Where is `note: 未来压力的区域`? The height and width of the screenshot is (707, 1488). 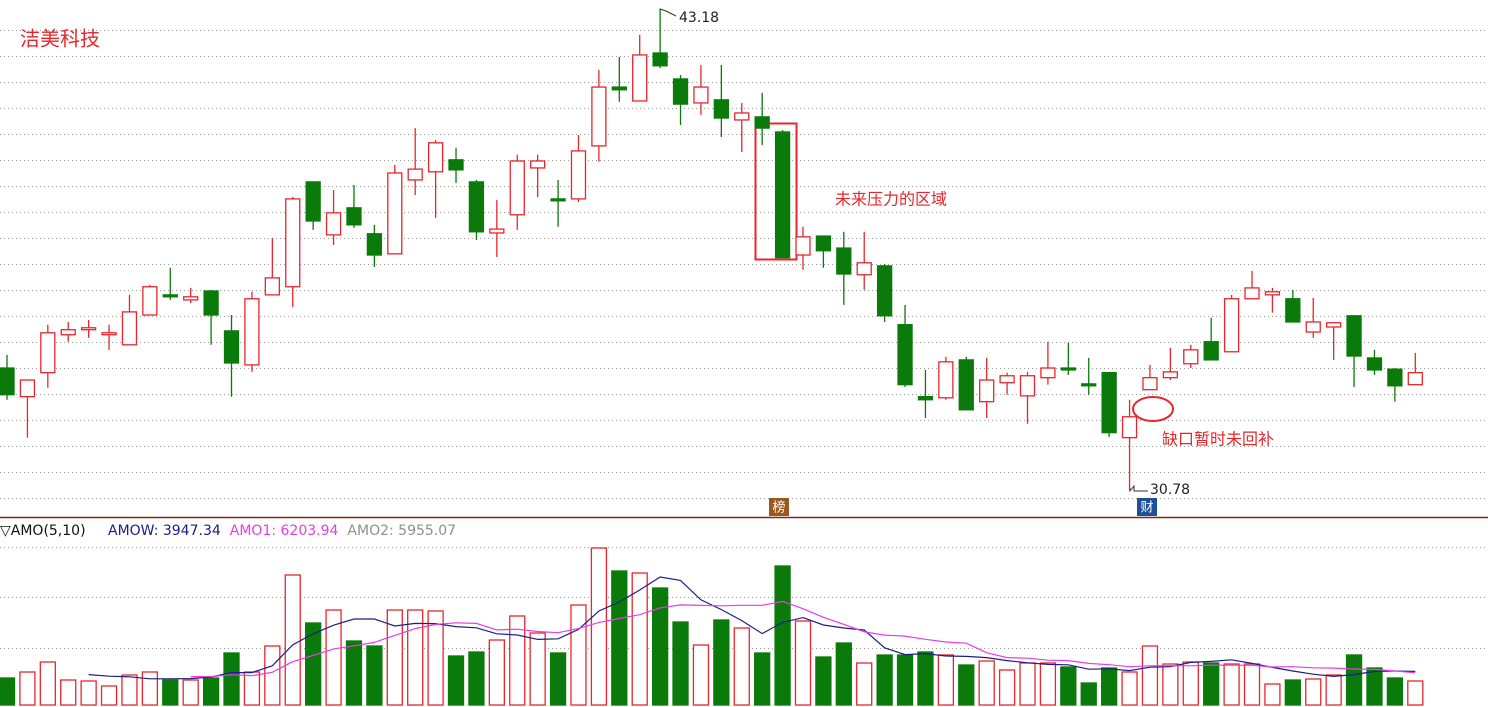
note: 未来压力的区域 is located at coordinates (891, 199).